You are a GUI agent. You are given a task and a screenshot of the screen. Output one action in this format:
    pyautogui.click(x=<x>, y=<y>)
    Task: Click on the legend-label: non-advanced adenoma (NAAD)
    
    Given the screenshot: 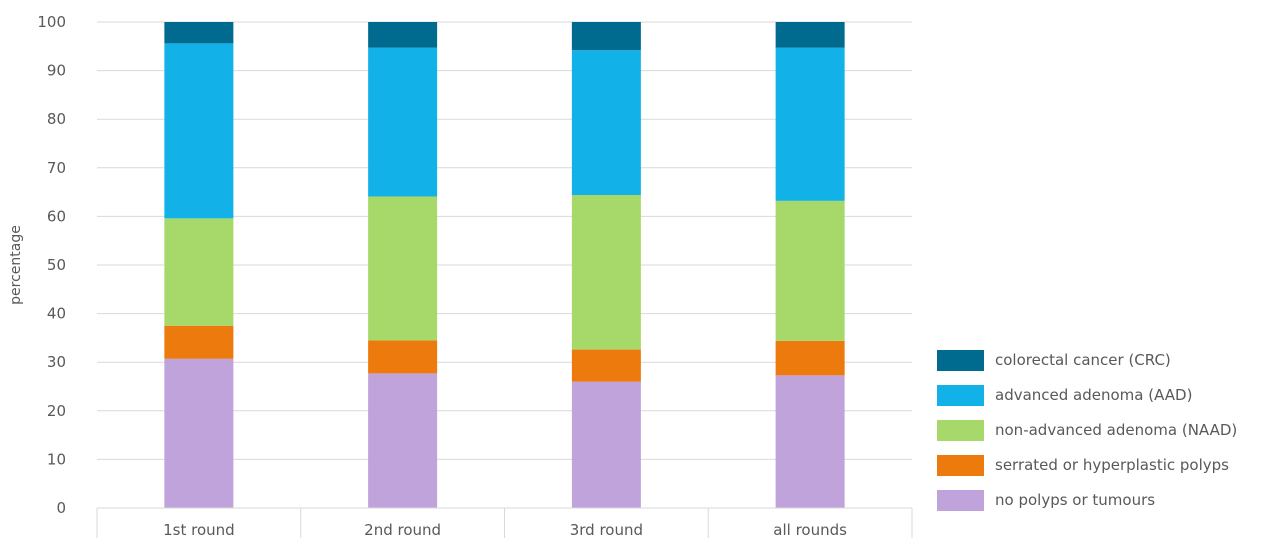 What is the action you would take?
    pyautogui.click(x=1116, y=430)
    